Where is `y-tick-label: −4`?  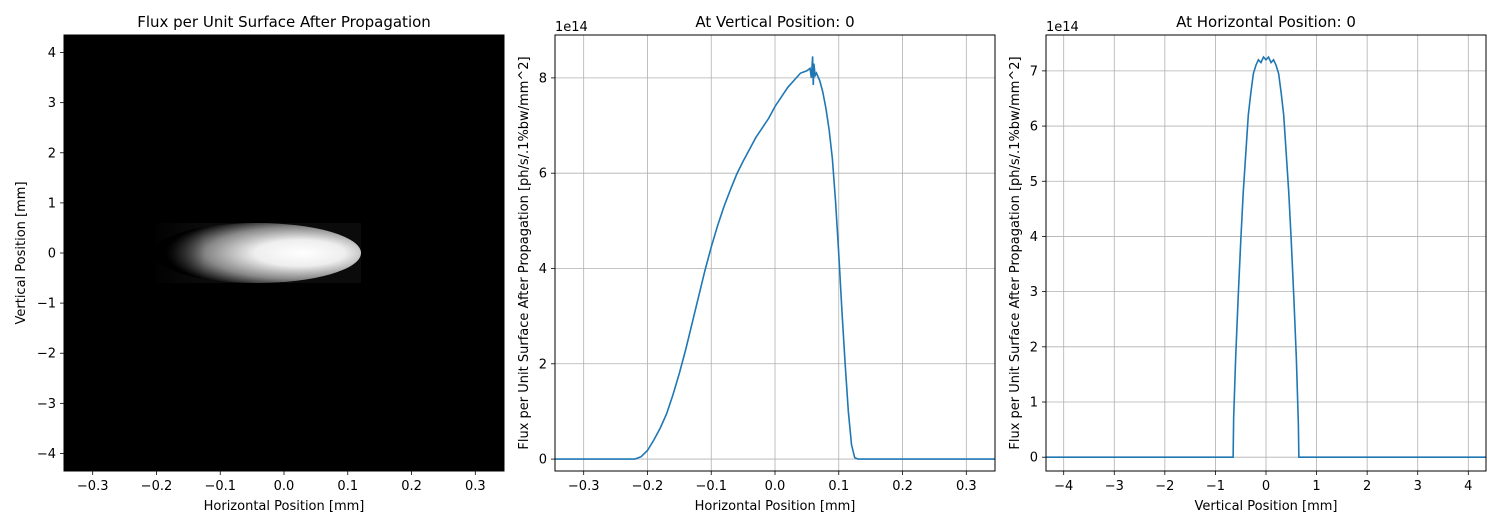
y-tick-label: −4 is located at coordinates (46, 454).